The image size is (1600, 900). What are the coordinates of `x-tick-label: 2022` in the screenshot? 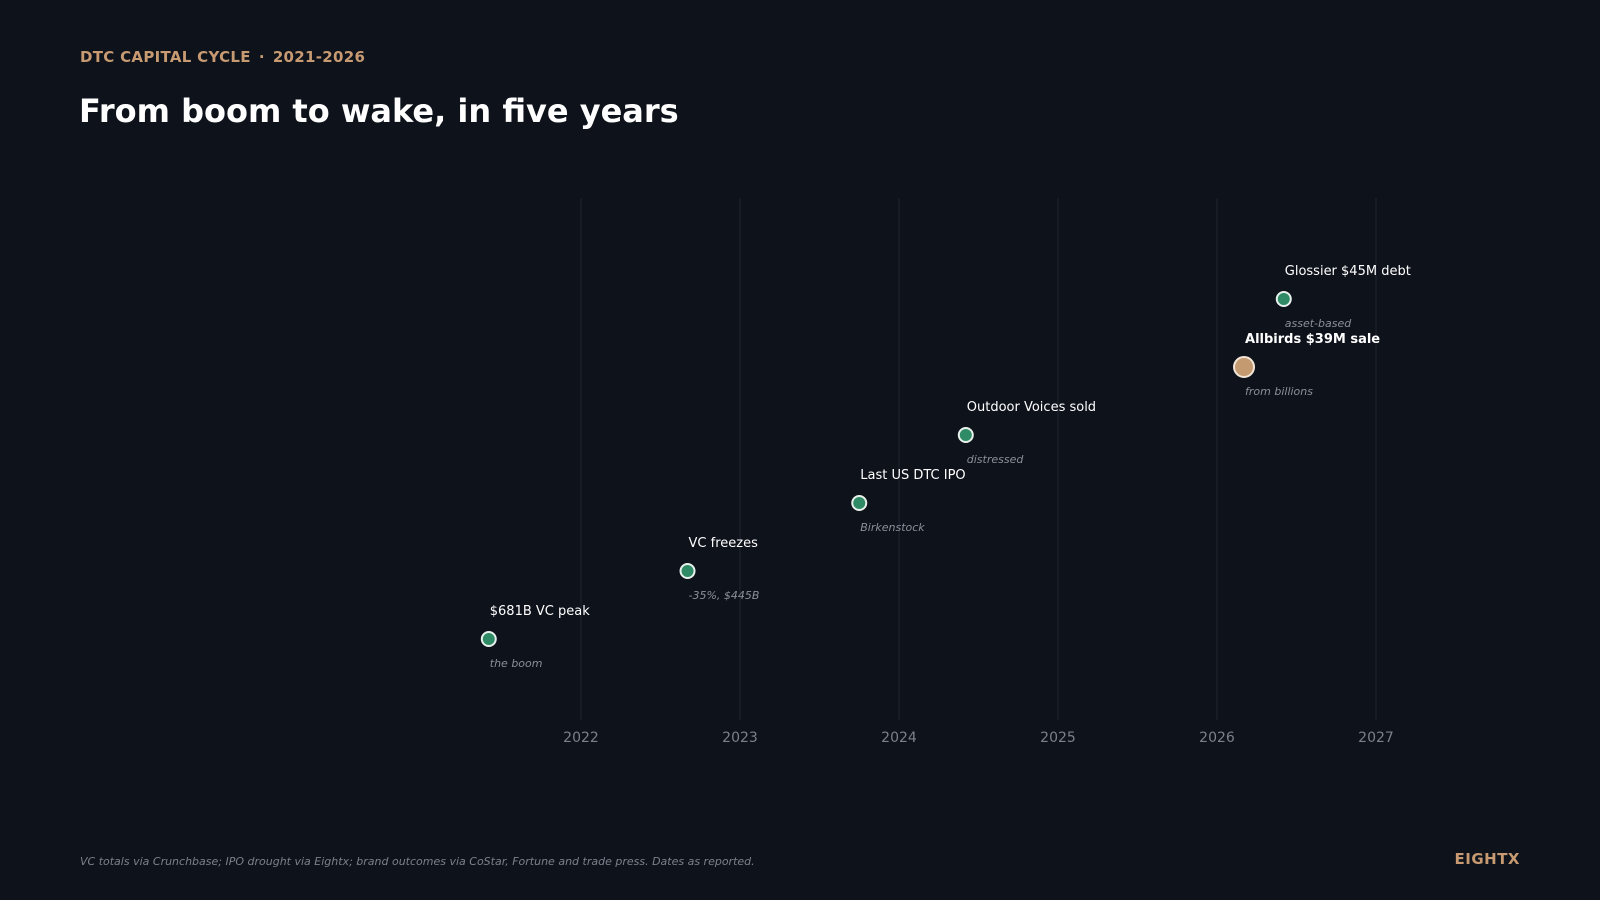 It's located at (581, 738).